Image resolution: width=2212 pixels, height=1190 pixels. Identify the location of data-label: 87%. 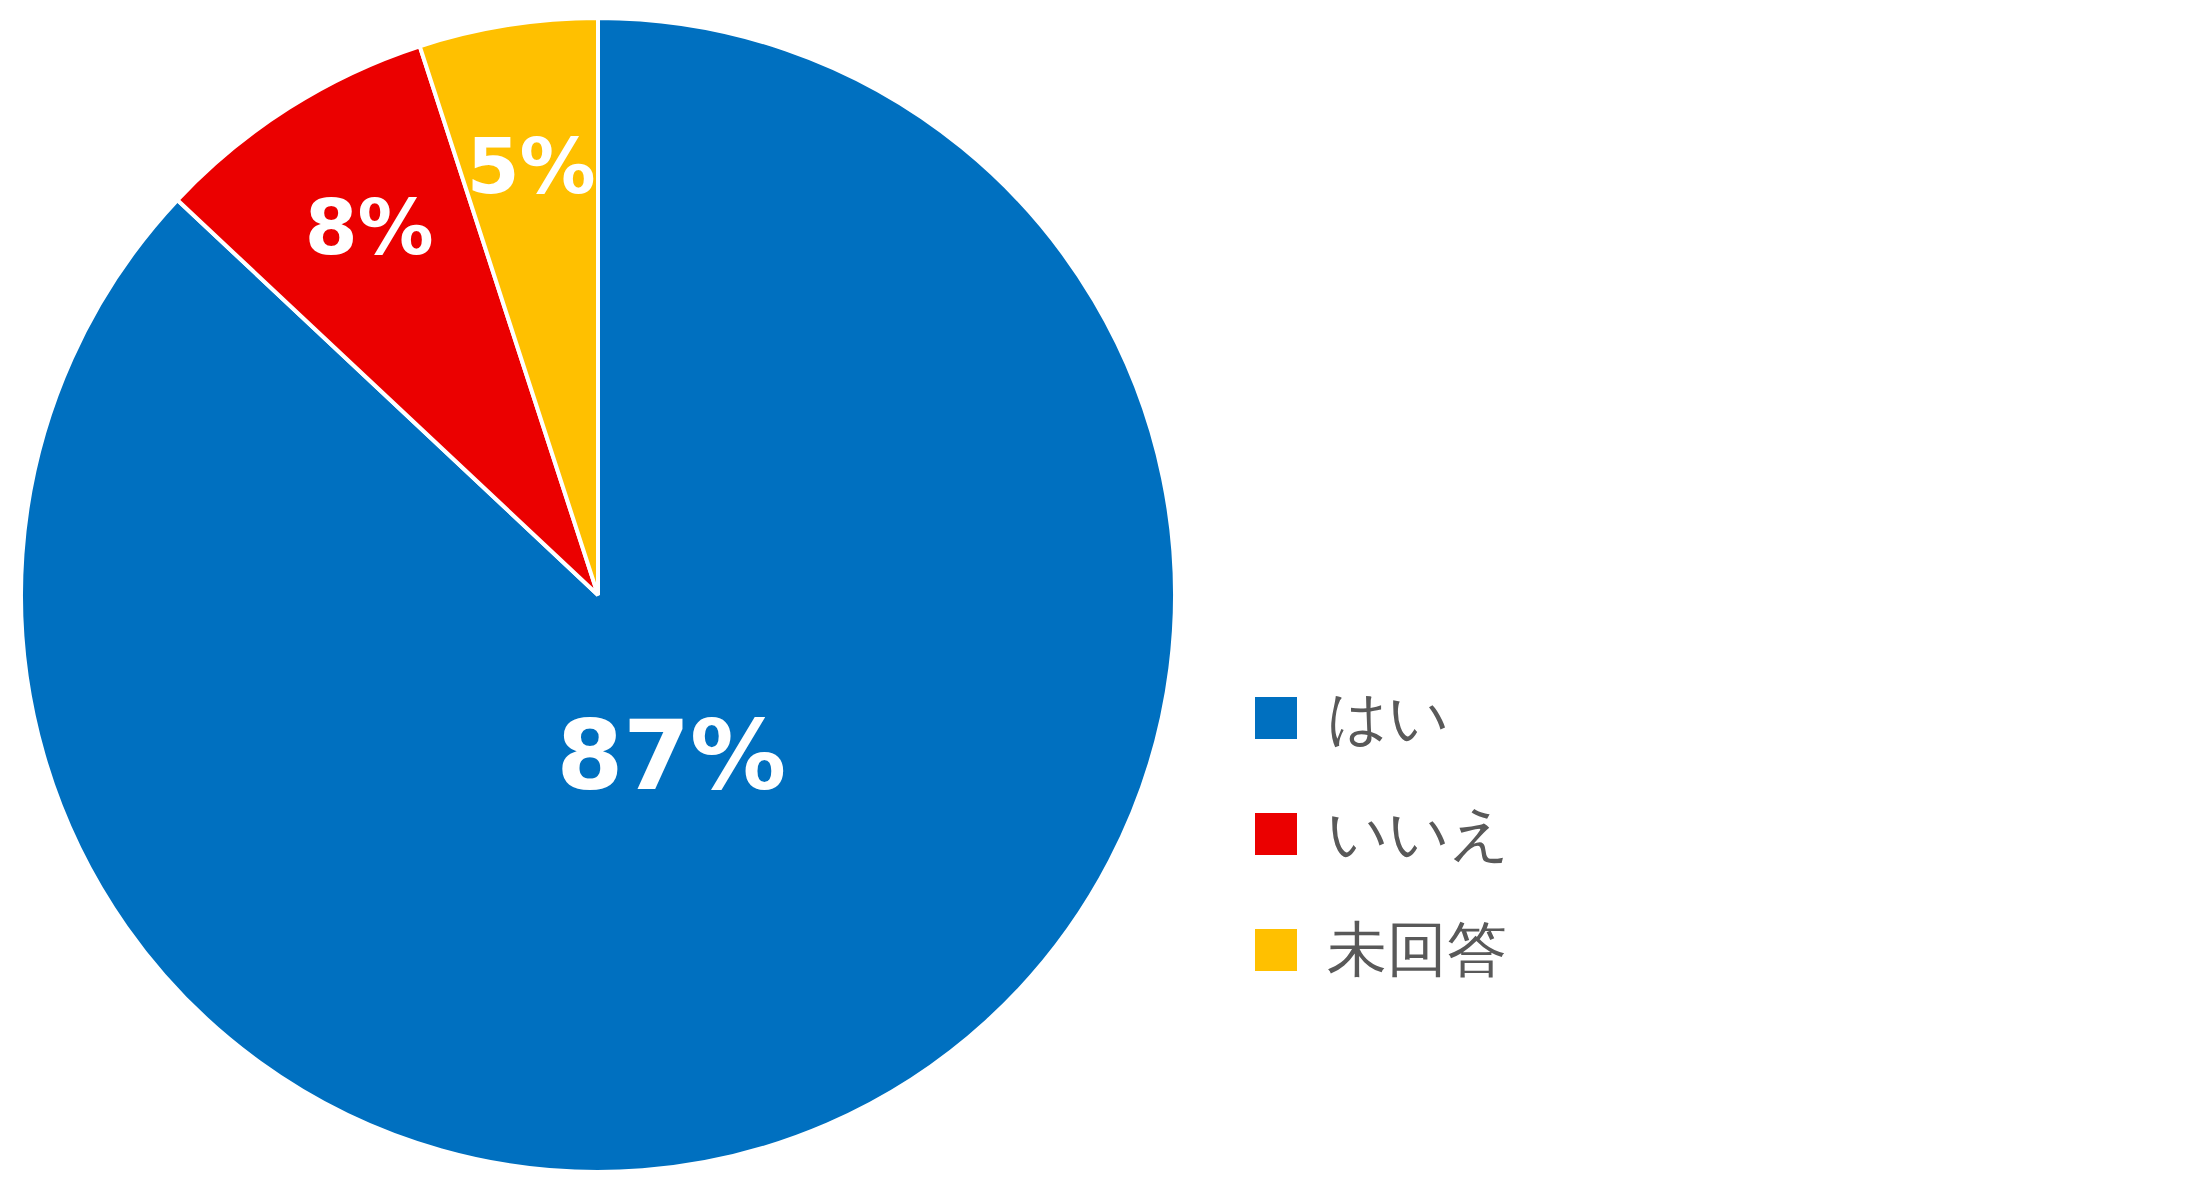
(671, 756).